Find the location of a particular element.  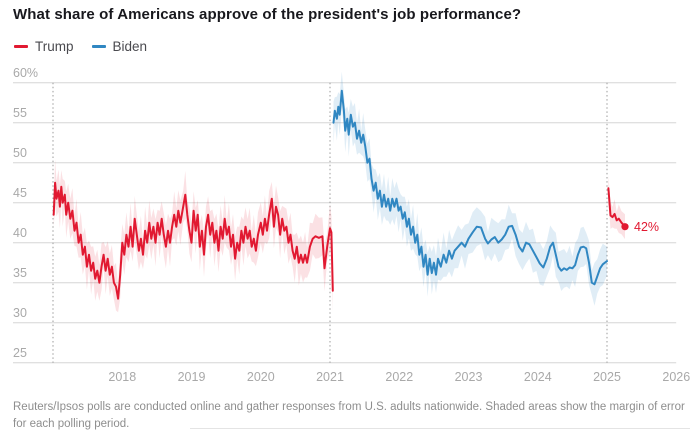

legend-item-biden: Biden is located at coordinates (119, 46).